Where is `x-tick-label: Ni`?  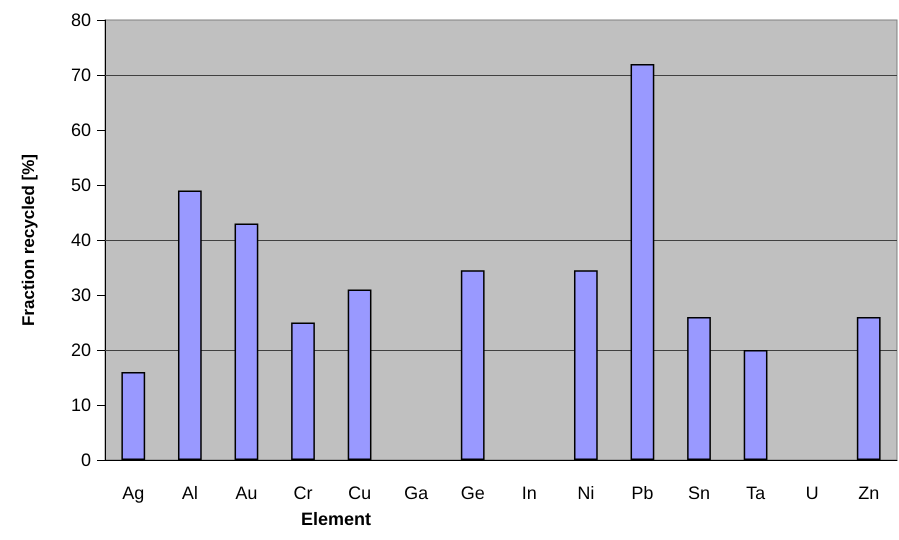
x-tick-label: Ni is located at coordinates (585, 493).